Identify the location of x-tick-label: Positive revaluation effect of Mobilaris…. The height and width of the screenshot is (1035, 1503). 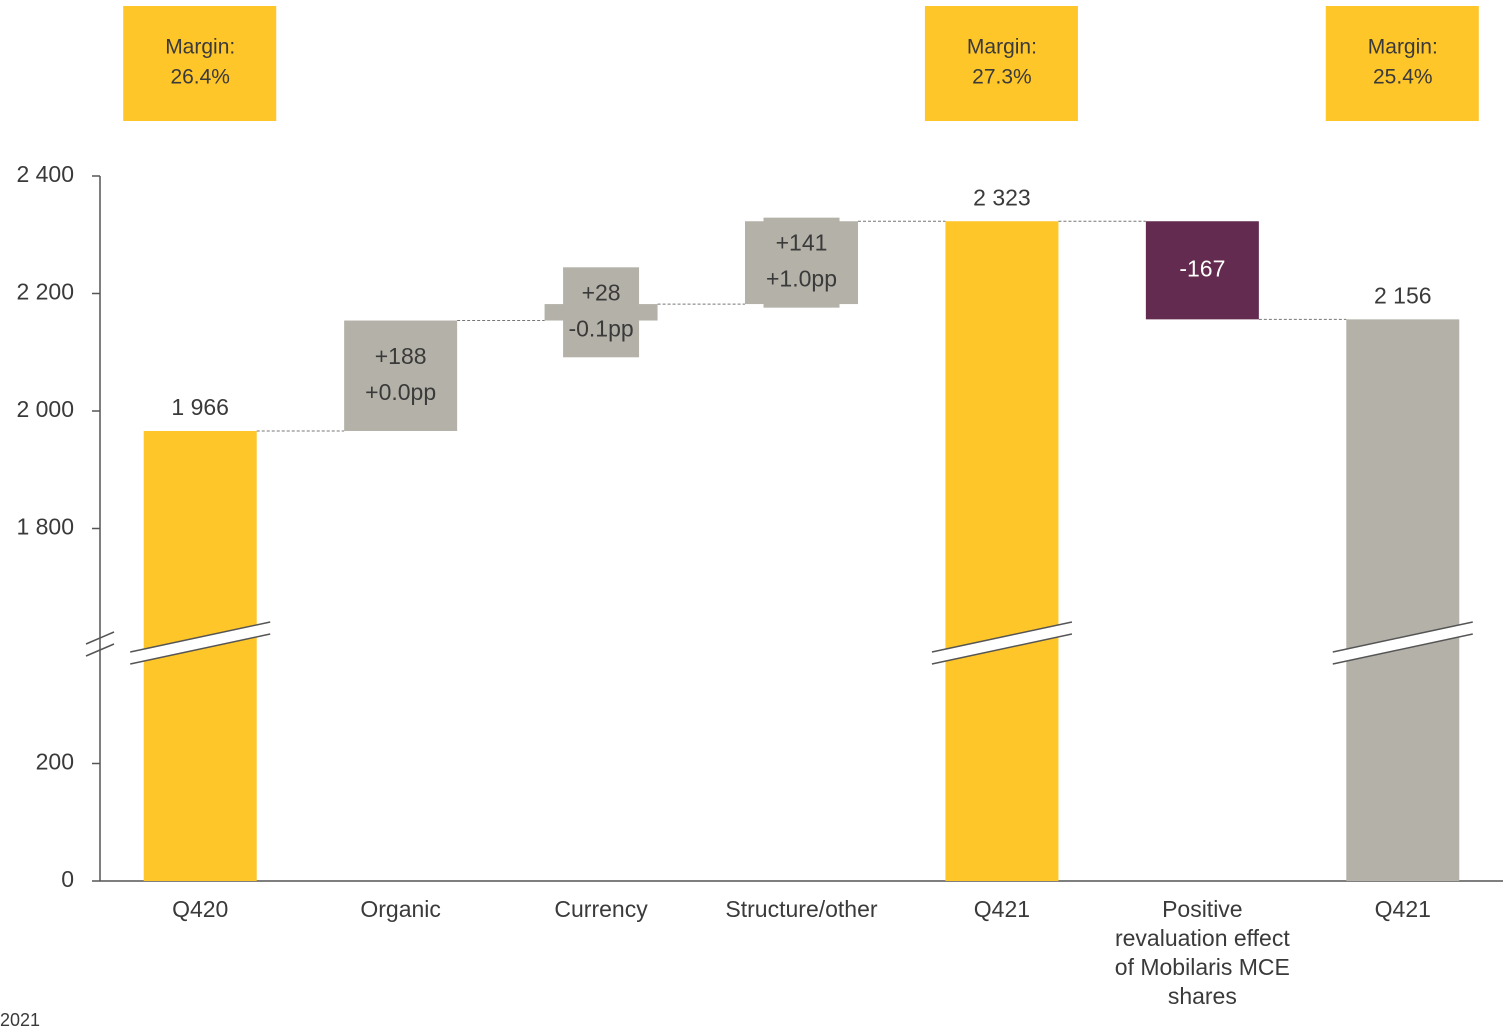
(1202, 952).